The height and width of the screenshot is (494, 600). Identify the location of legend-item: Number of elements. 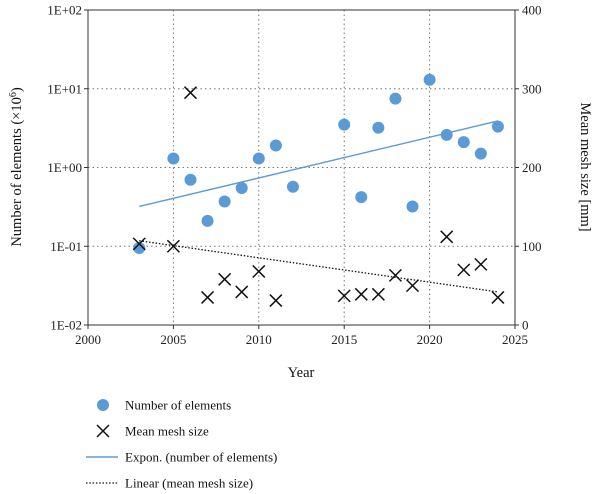
(164, 405).